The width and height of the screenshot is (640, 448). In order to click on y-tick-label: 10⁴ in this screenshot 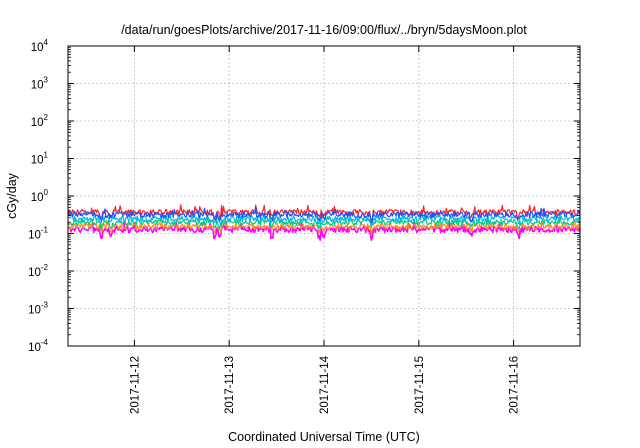, I will do `click(40, 46)`.